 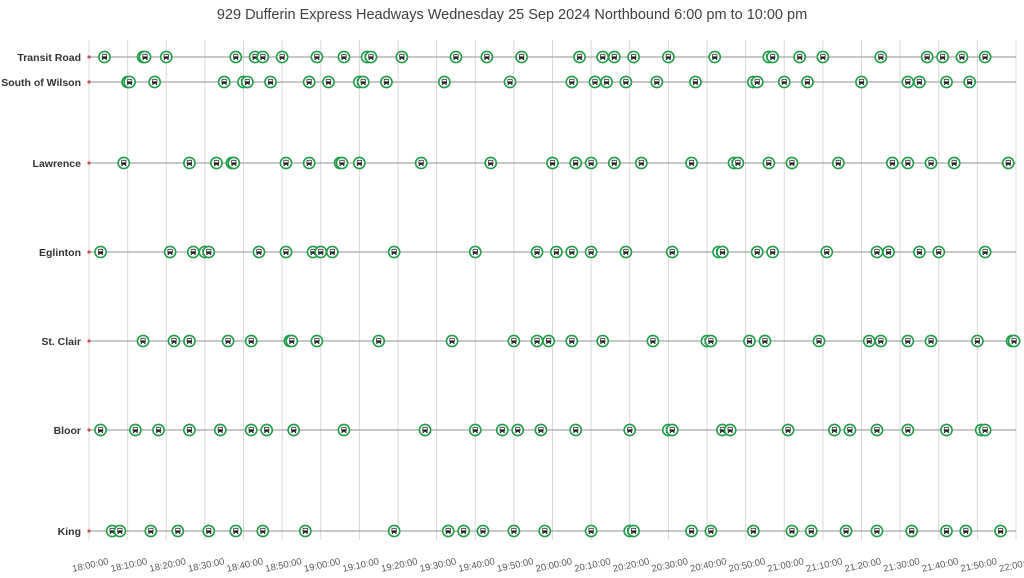 What do you see at coordinates (89, 252) in the screenshot?
I see `row-origin-dot` at bounding box center [89, 252].